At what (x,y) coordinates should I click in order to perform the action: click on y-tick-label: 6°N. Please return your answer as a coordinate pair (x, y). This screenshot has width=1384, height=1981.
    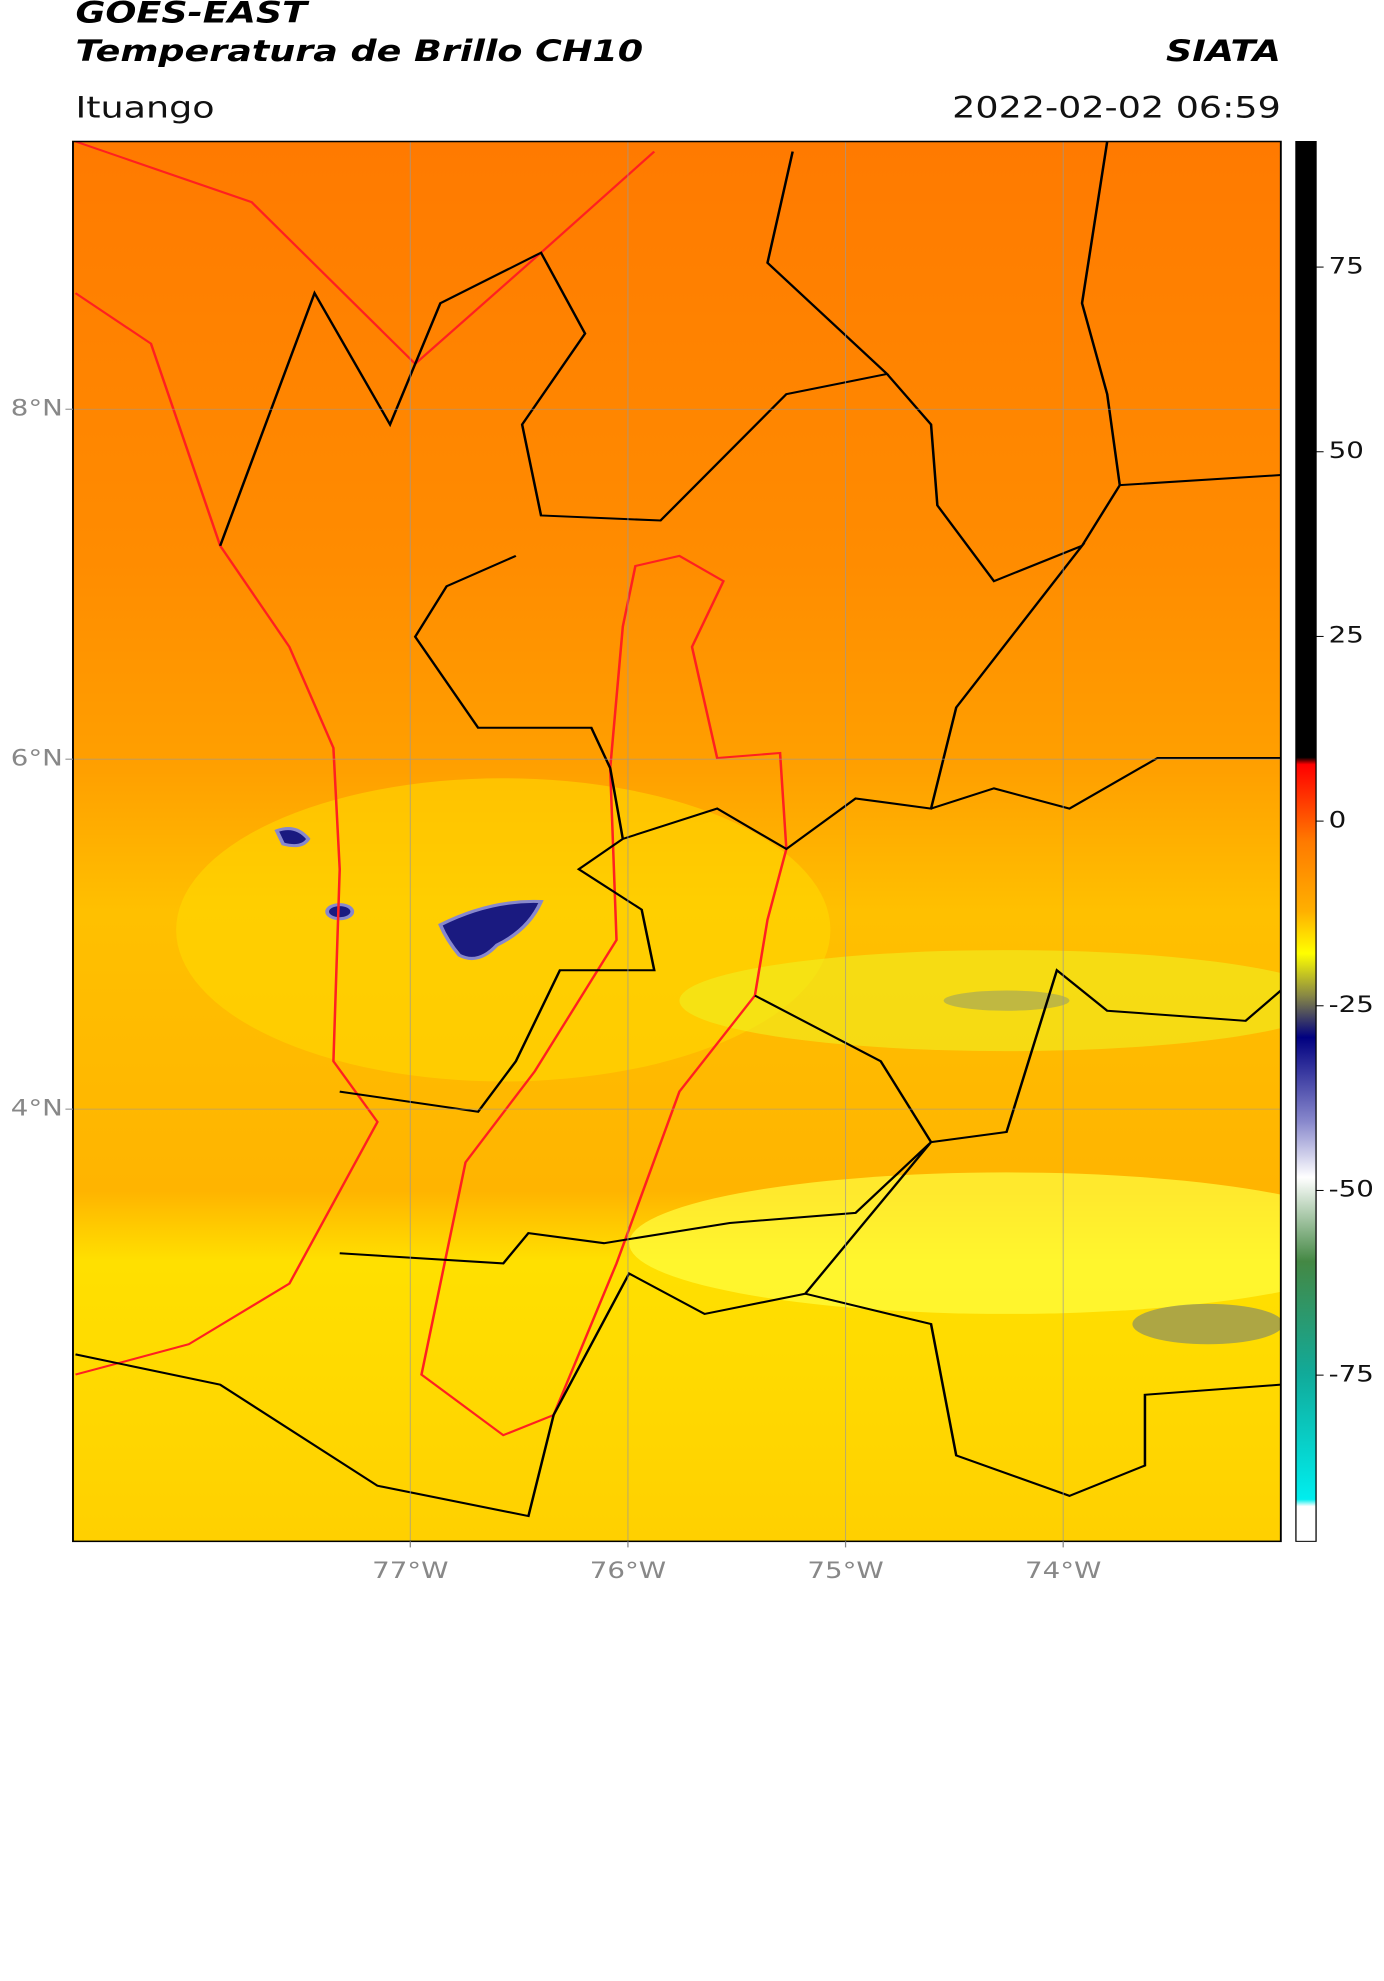
    Looking at the image, I should click on (37, 758).